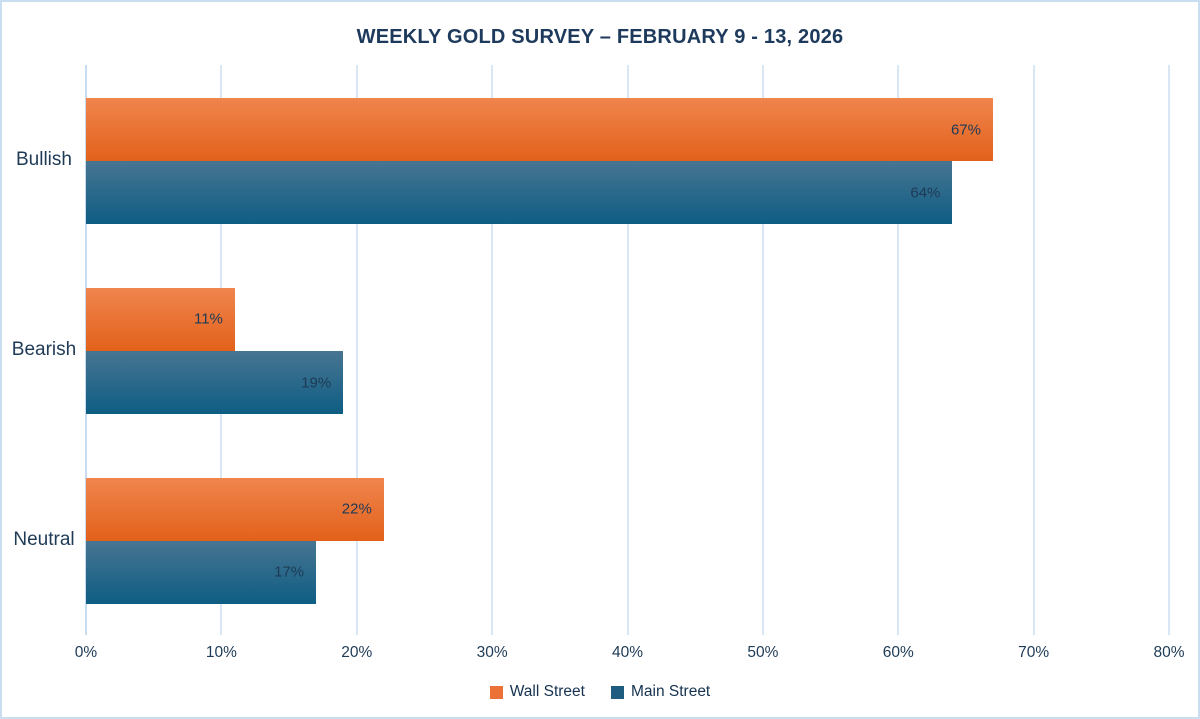  What do you see at coordinates (670, 691) in the screenshot?
I see `legend-label-main-street: Main Street` at bounding box center [670, 691].